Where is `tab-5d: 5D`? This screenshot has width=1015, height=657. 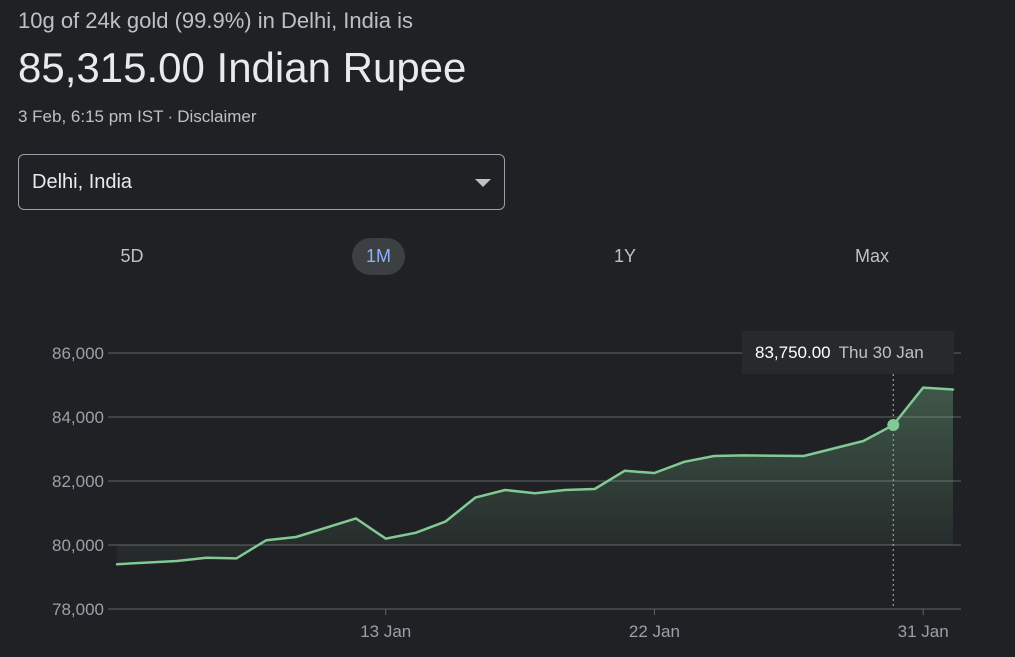
tab-5d: 5D is located at coordinates (132, 256).